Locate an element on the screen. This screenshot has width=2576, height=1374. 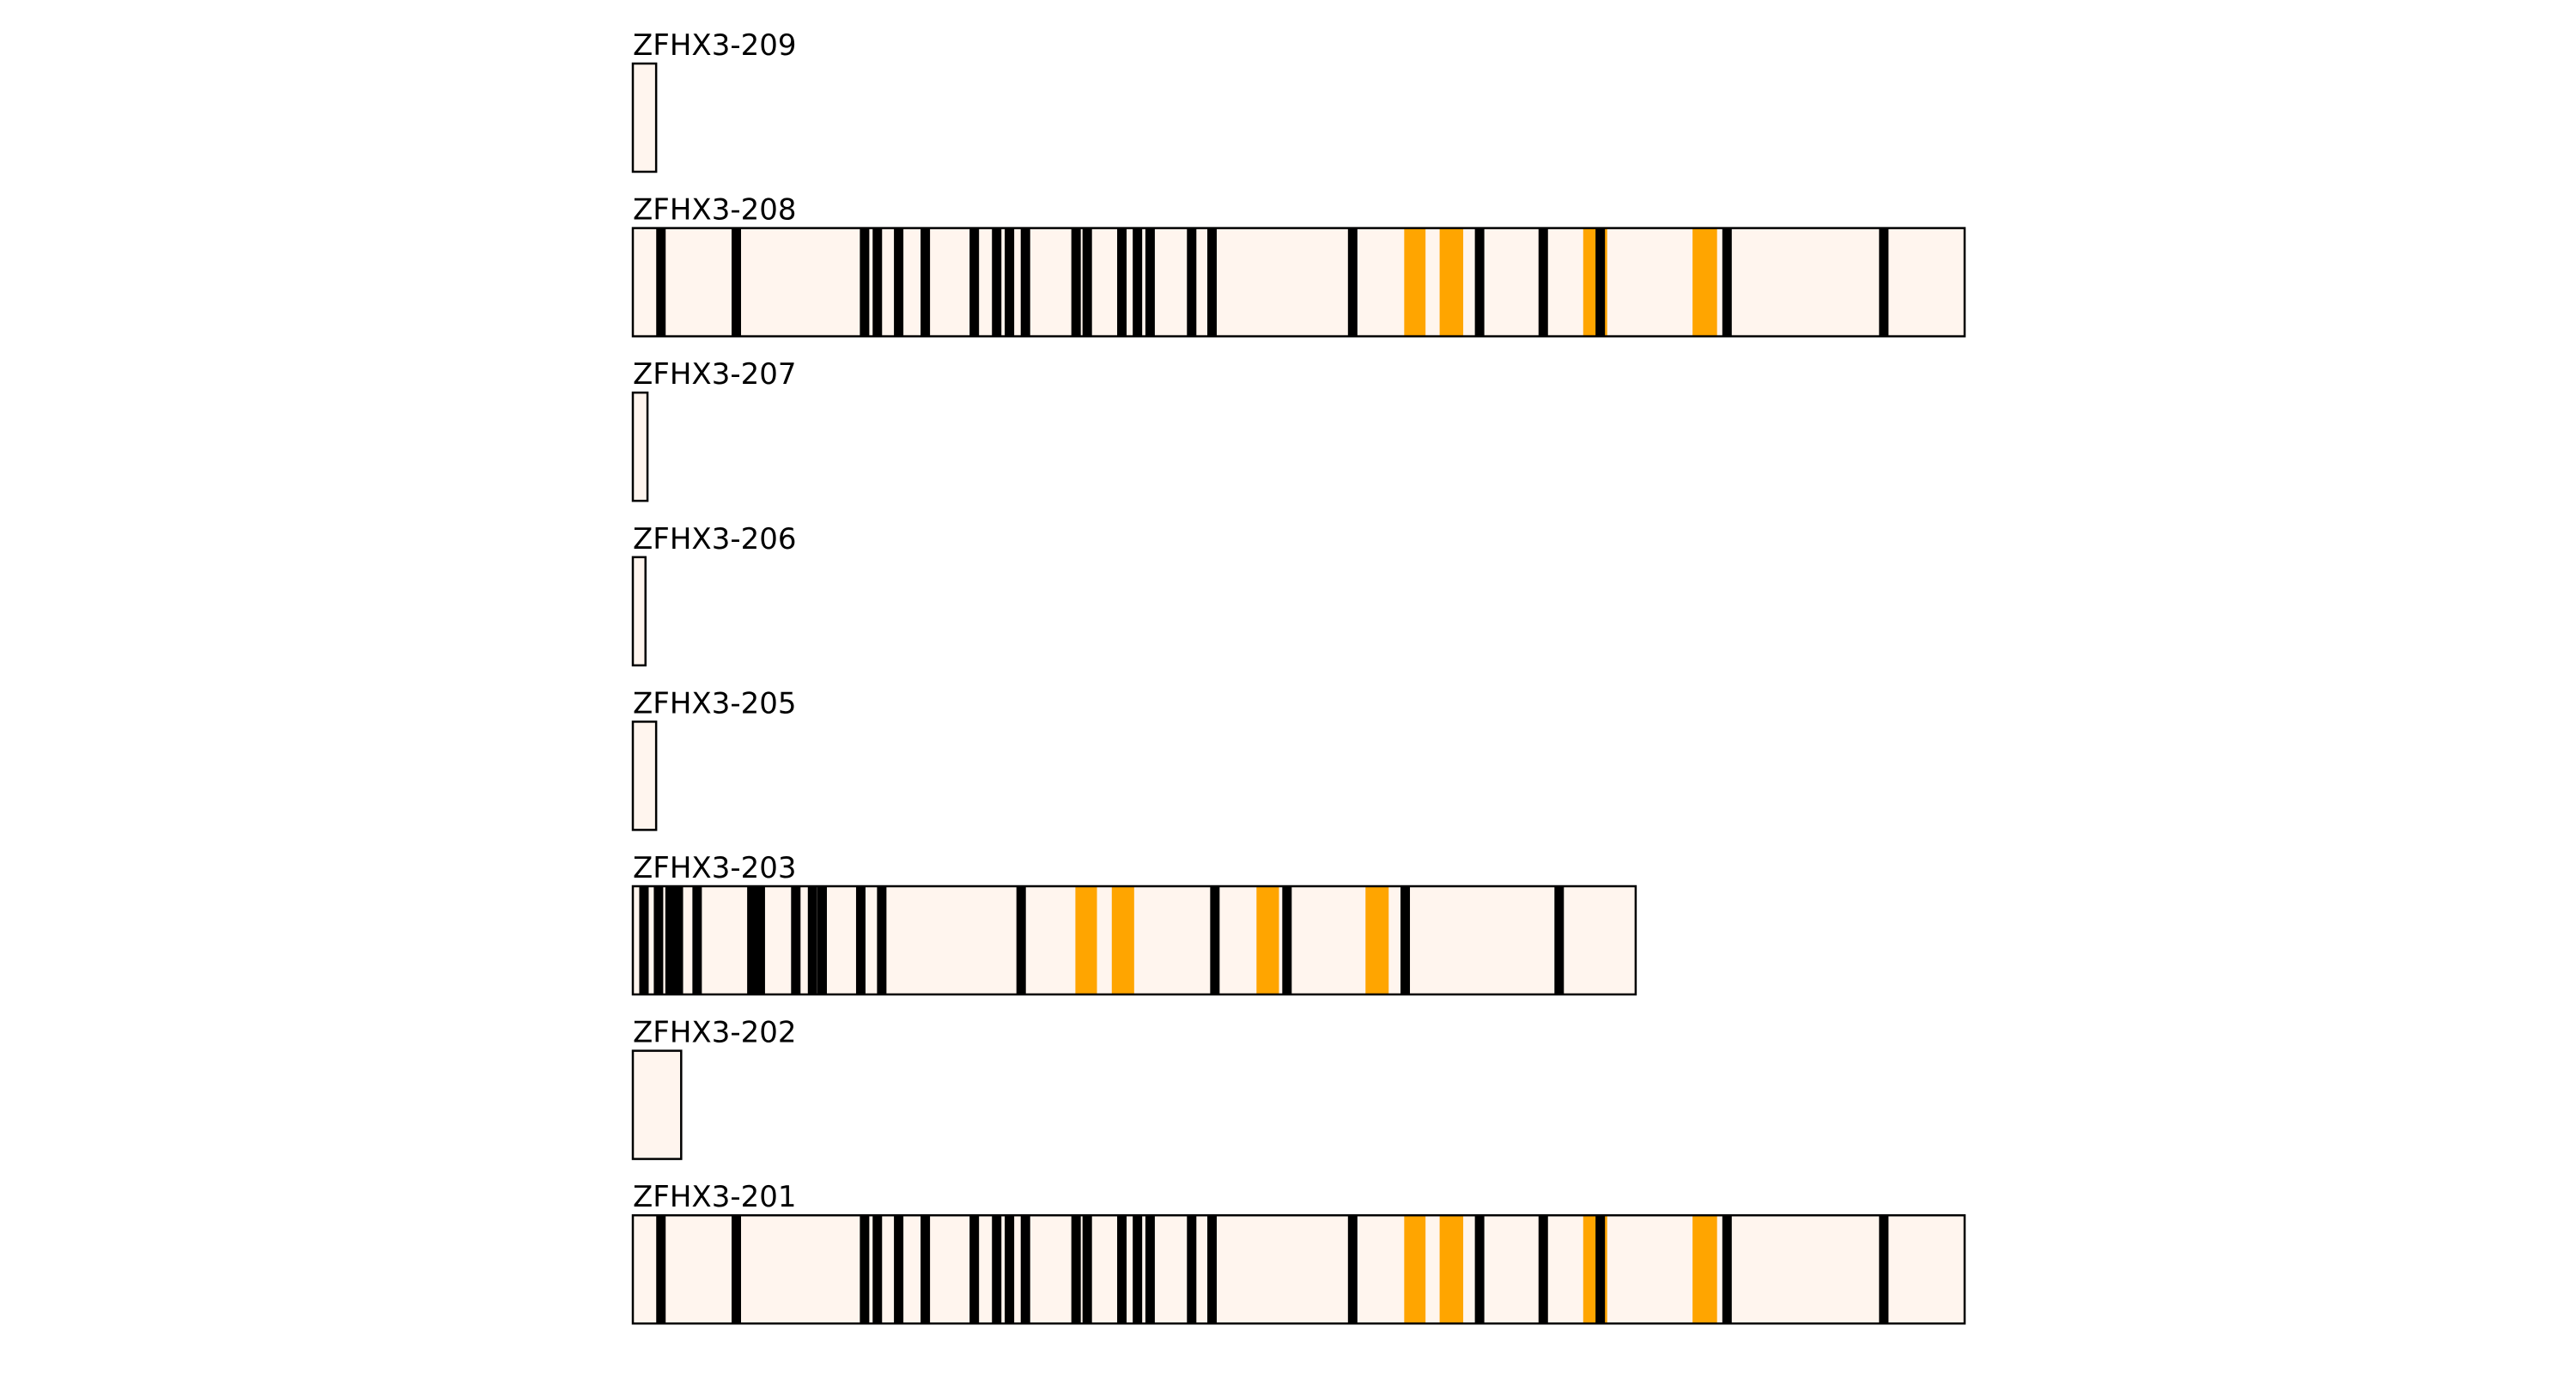
transcript-track: ZFHX3-202 is located at coordinates (714, 1088).